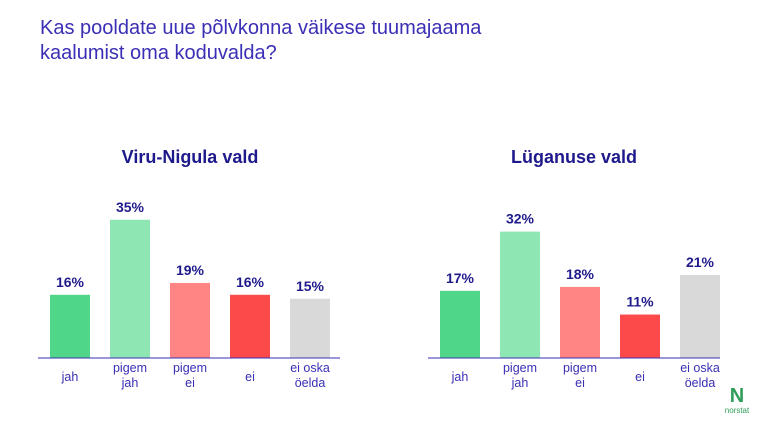 This screenshot has height=432, width=768. I want to click on chart-2-category-label: pigem jah, so click(520, 375).